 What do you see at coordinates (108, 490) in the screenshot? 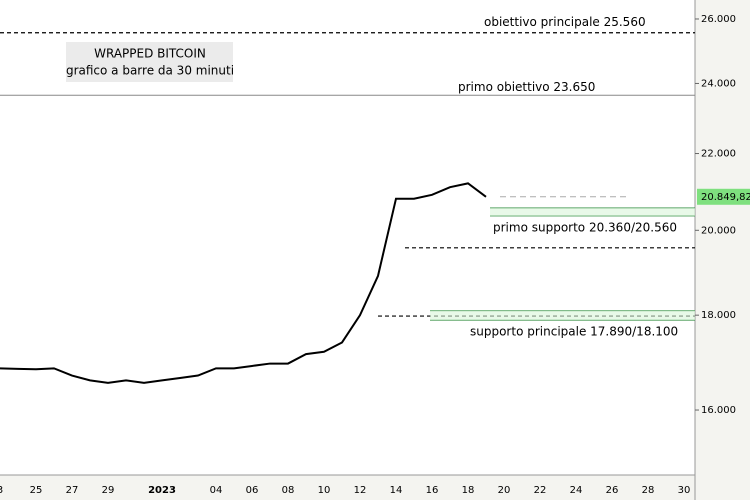
I see `x-tick-label: 29` at bounding box center [108, 490].